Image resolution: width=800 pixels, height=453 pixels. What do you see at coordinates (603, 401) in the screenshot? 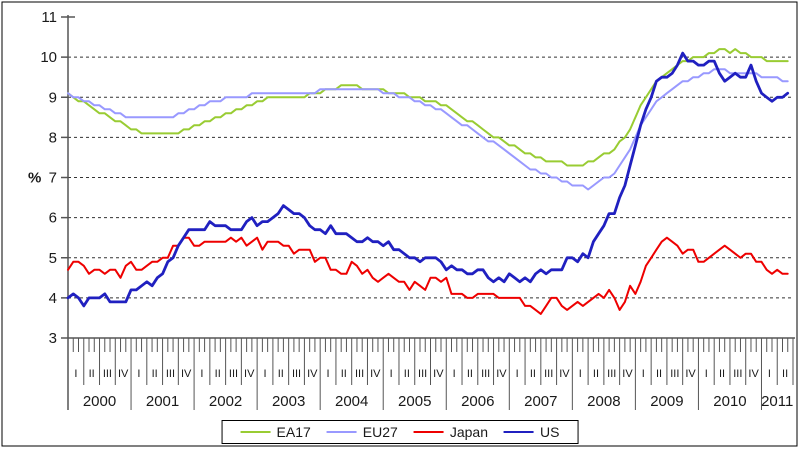
I see `x-year-label-2008: 2008` at bounding box center [603, 401].